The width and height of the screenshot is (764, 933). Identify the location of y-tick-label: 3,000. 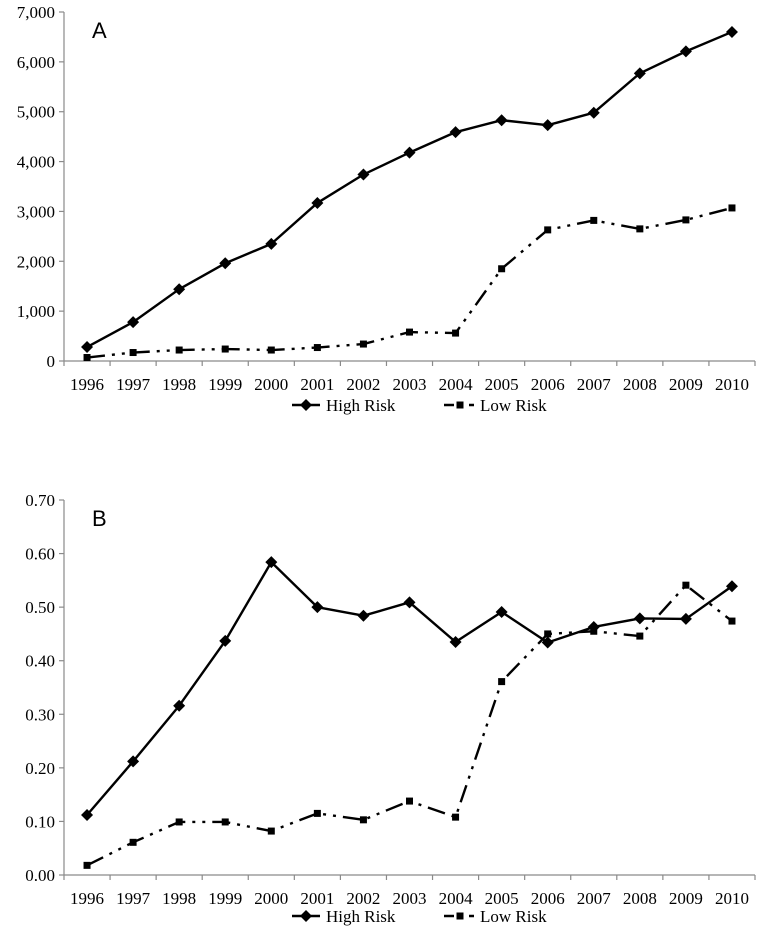
(36, 211).